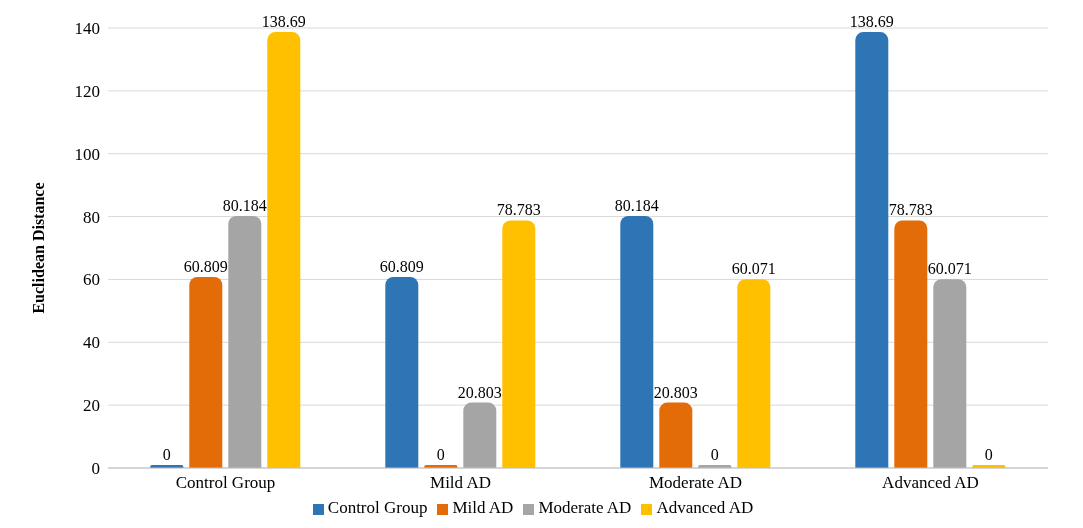 The width and height of the screenshot is (1083, 528). Describe the element at coordinates (460, 483) in the screenshot. I see `x-tick-label: Mild AD` at that location.